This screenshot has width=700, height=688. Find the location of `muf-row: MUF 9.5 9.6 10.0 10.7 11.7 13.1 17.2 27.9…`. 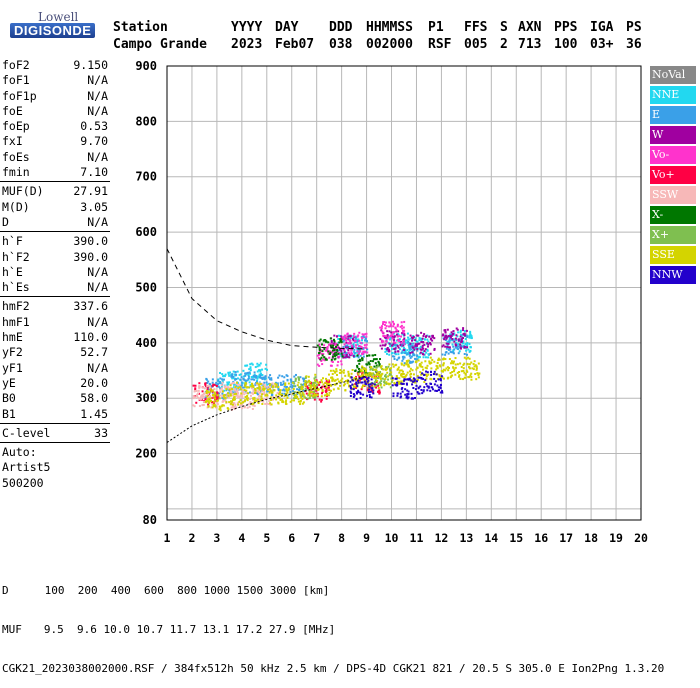

muf-row: MUF 9.5 9.6 10.0 10.7 11.7 13.1 17.2 27.9… is located at coordinates (333, 629).